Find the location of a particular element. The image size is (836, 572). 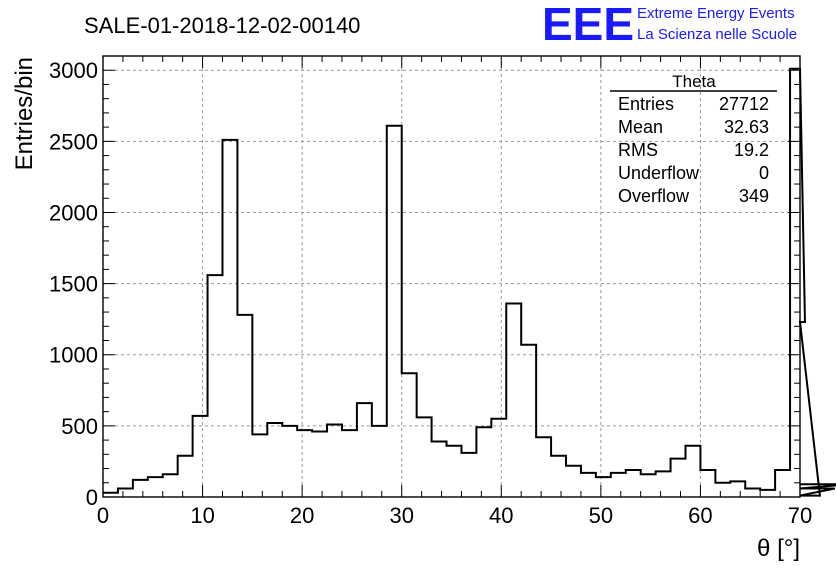

y-tick-label: 0 is located at coordinates (92, 497).